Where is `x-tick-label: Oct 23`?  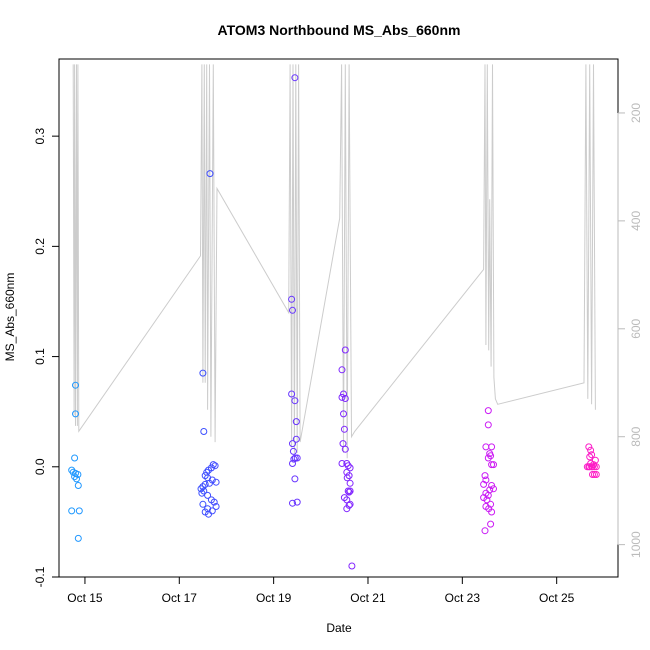 x-tick-label: Oct 23 is located at coordinates (463, 598).